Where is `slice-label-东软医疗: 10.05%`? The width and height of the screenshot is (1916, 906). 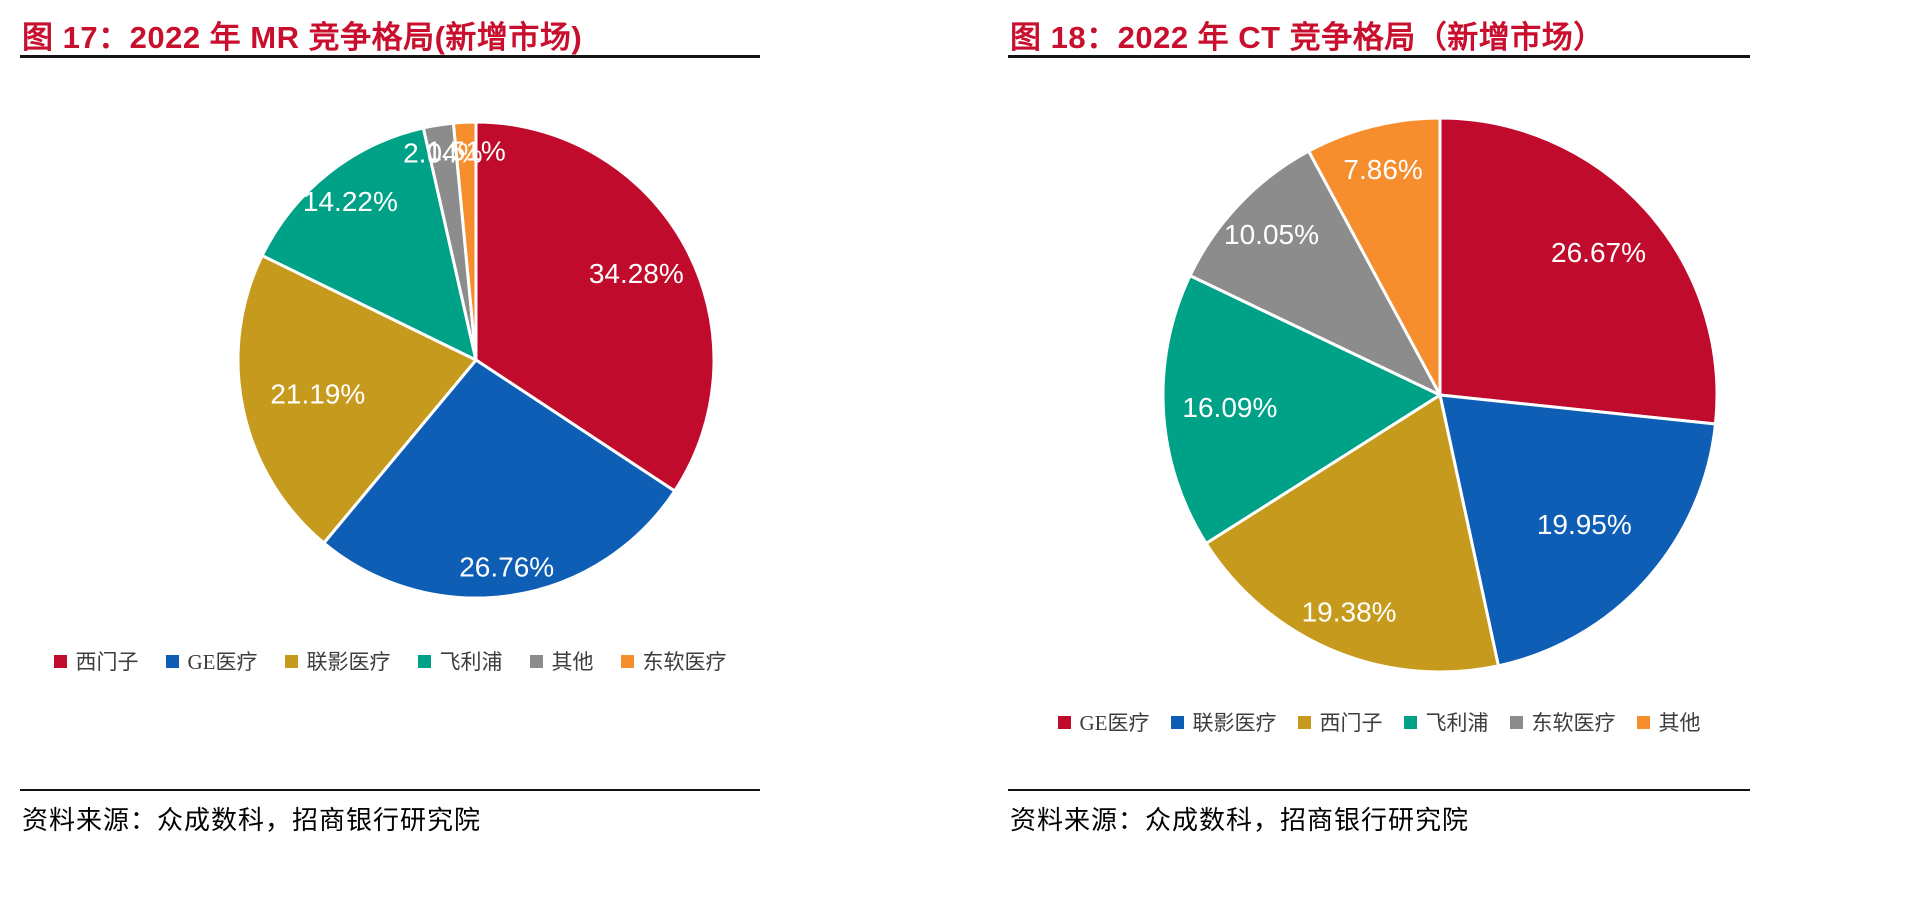
slice-label-东软医疗: 10.05% is located at coordinates (1271, 234).